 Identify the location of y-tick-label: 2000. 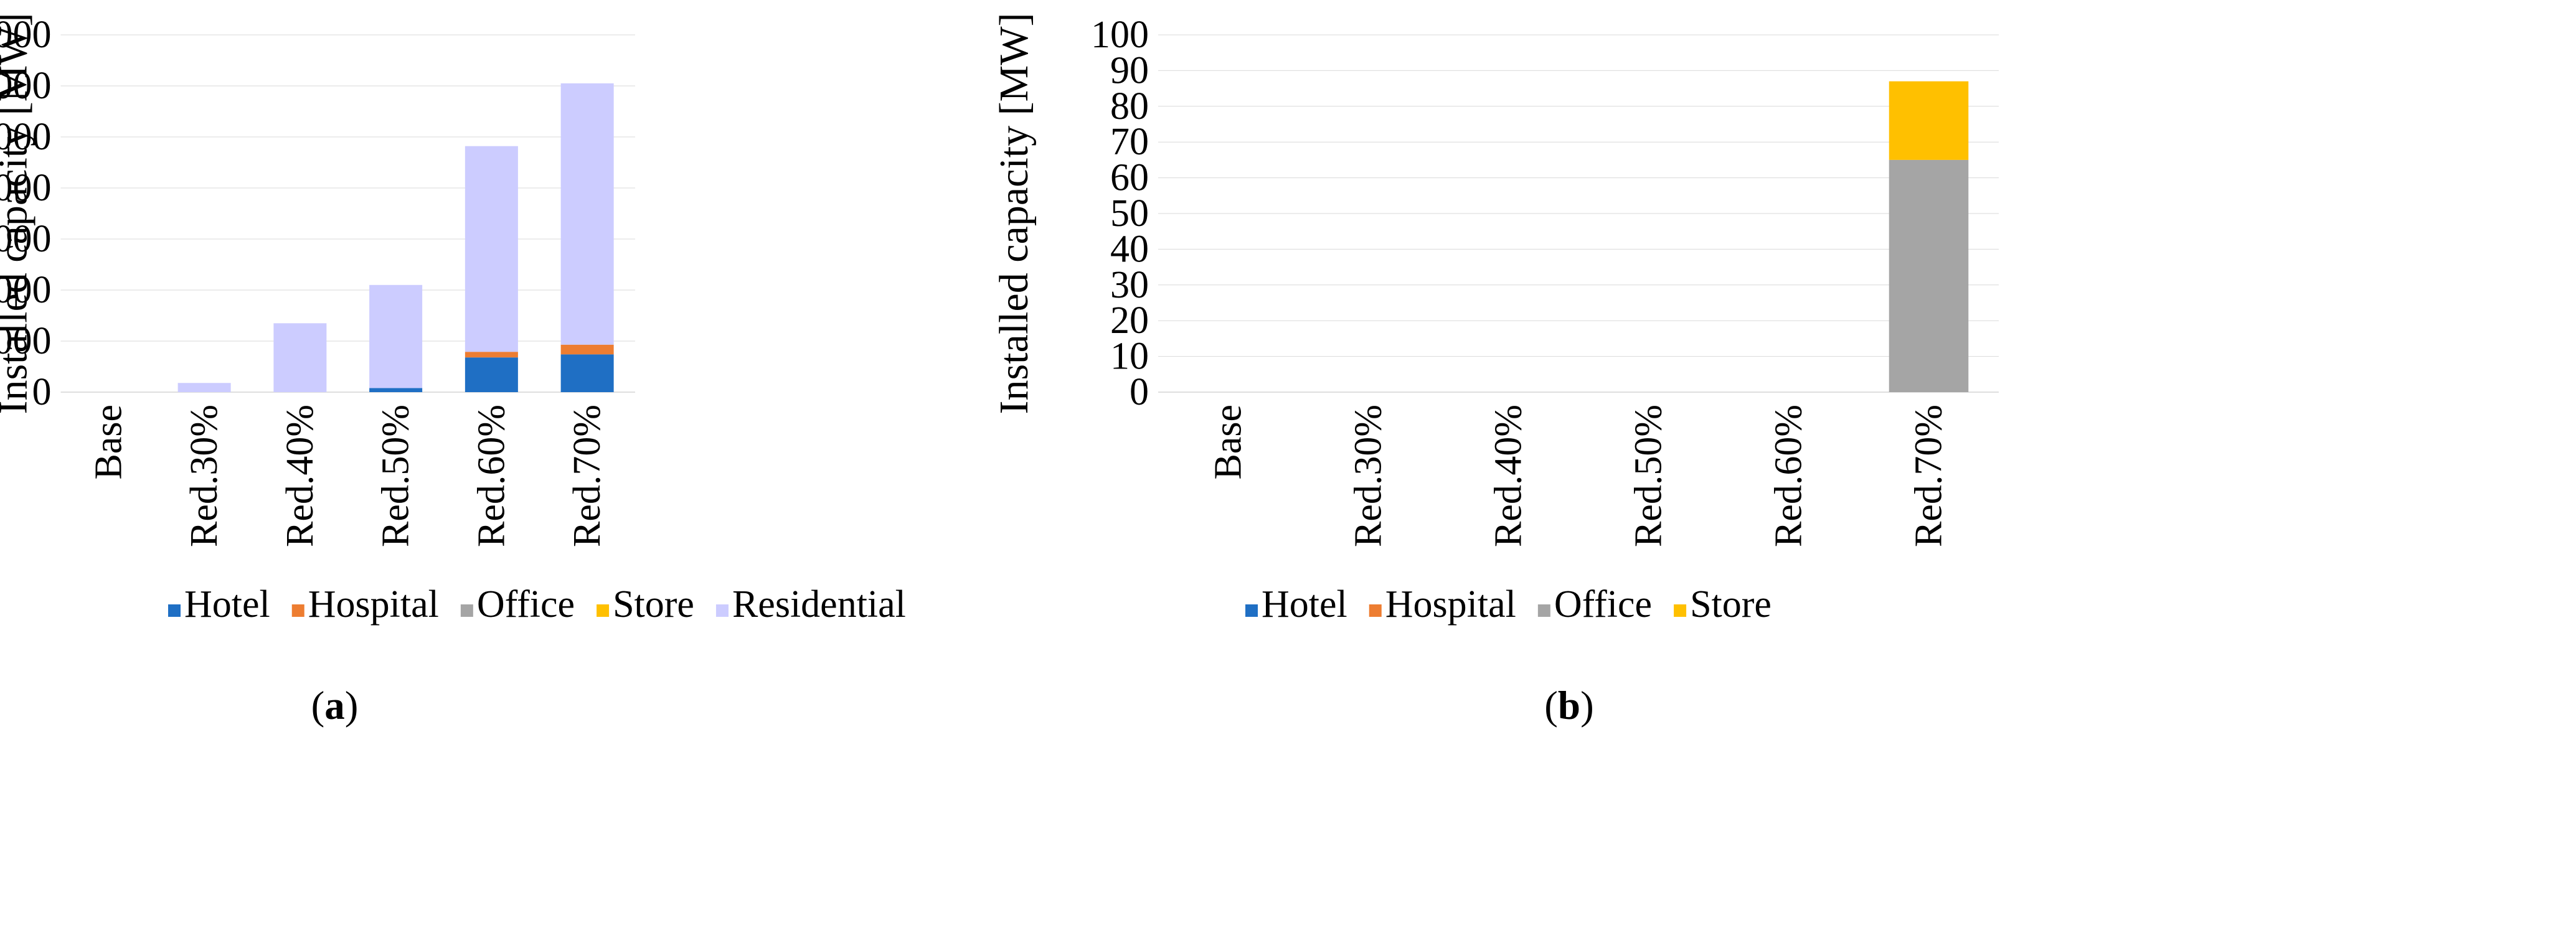
(26, 290).